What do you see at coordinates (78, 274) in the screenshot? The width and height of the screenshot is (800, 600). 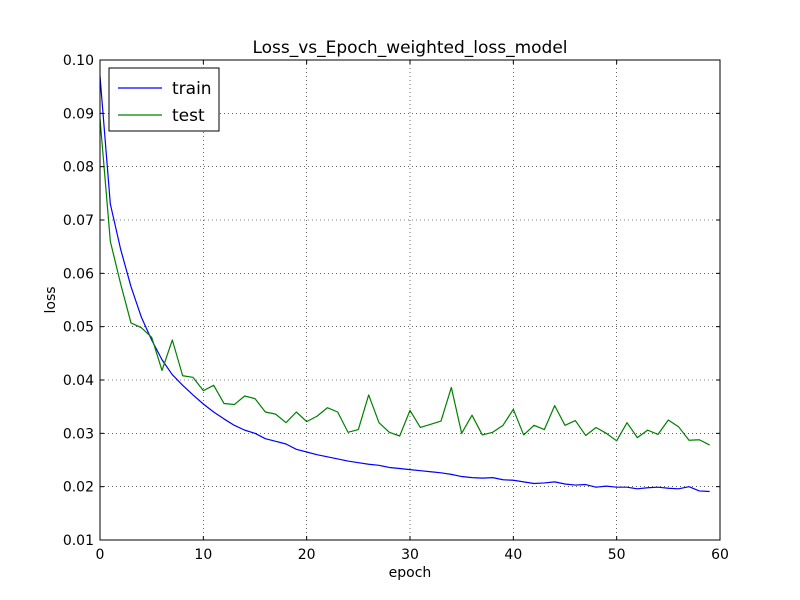 I see `y-tick-label: 0.06` at bounding box center [78, 274].